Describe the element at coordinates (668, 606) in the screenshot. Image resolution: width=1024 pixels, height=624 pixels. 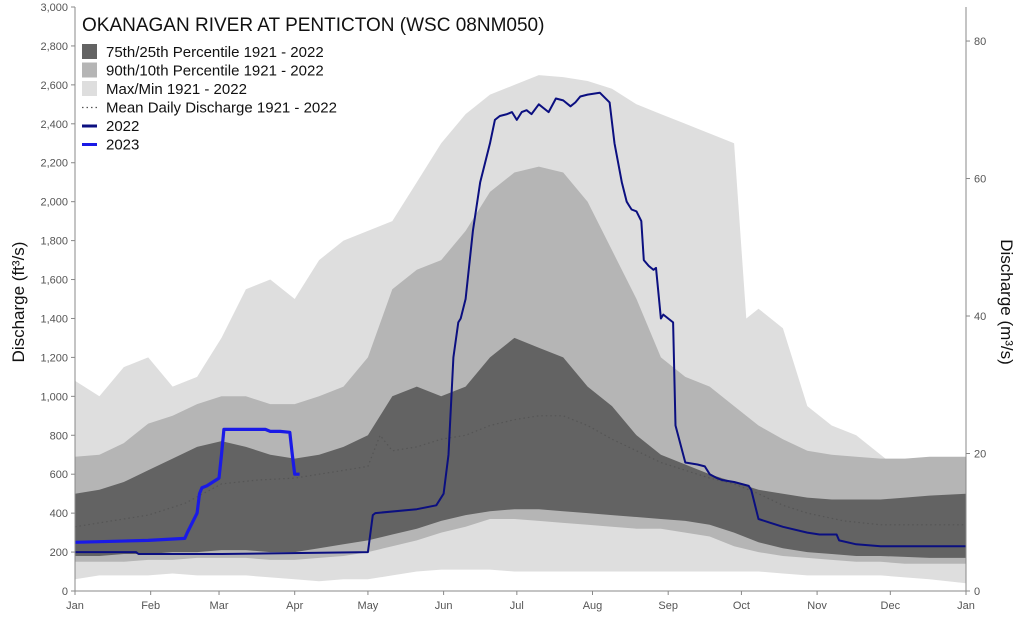
I see `x-tick-label: Sep` at that location.